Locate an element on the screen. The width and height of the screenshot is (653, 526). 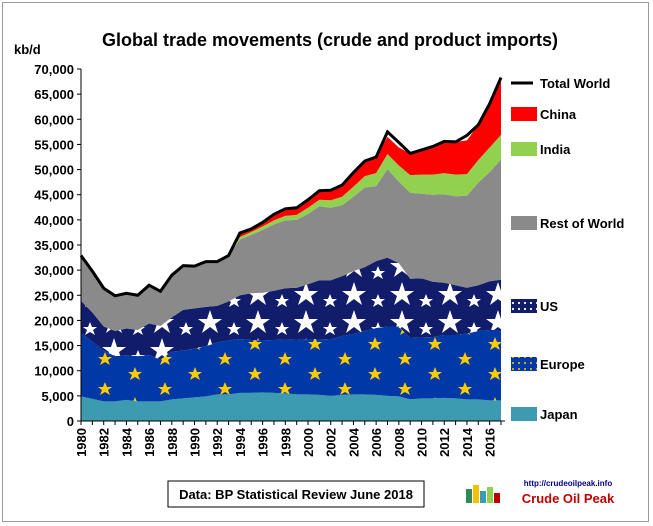
legend-us-swatch is located at coordinates (524, 306).